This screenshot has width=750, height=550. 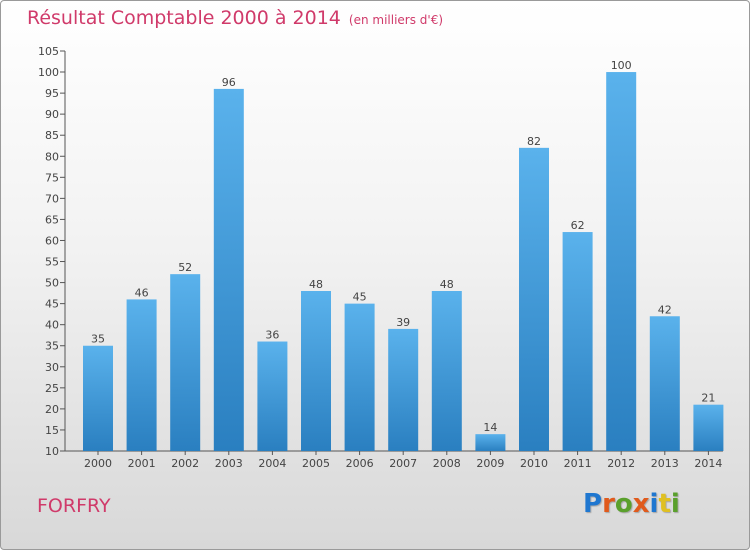 I want to click on x-tick-label: 2002, so click(x=185, y=463).